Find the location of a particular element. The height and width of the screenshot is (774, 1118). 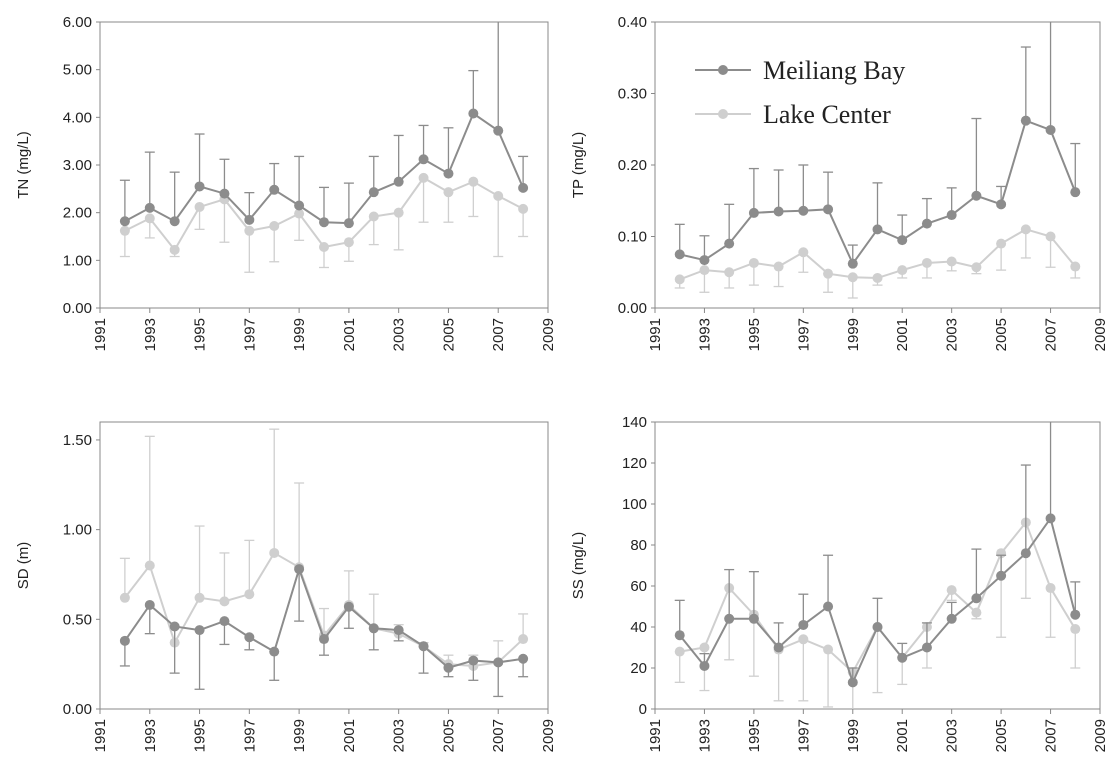

y-tick-label: 40 is located at coordinates (638, 627).